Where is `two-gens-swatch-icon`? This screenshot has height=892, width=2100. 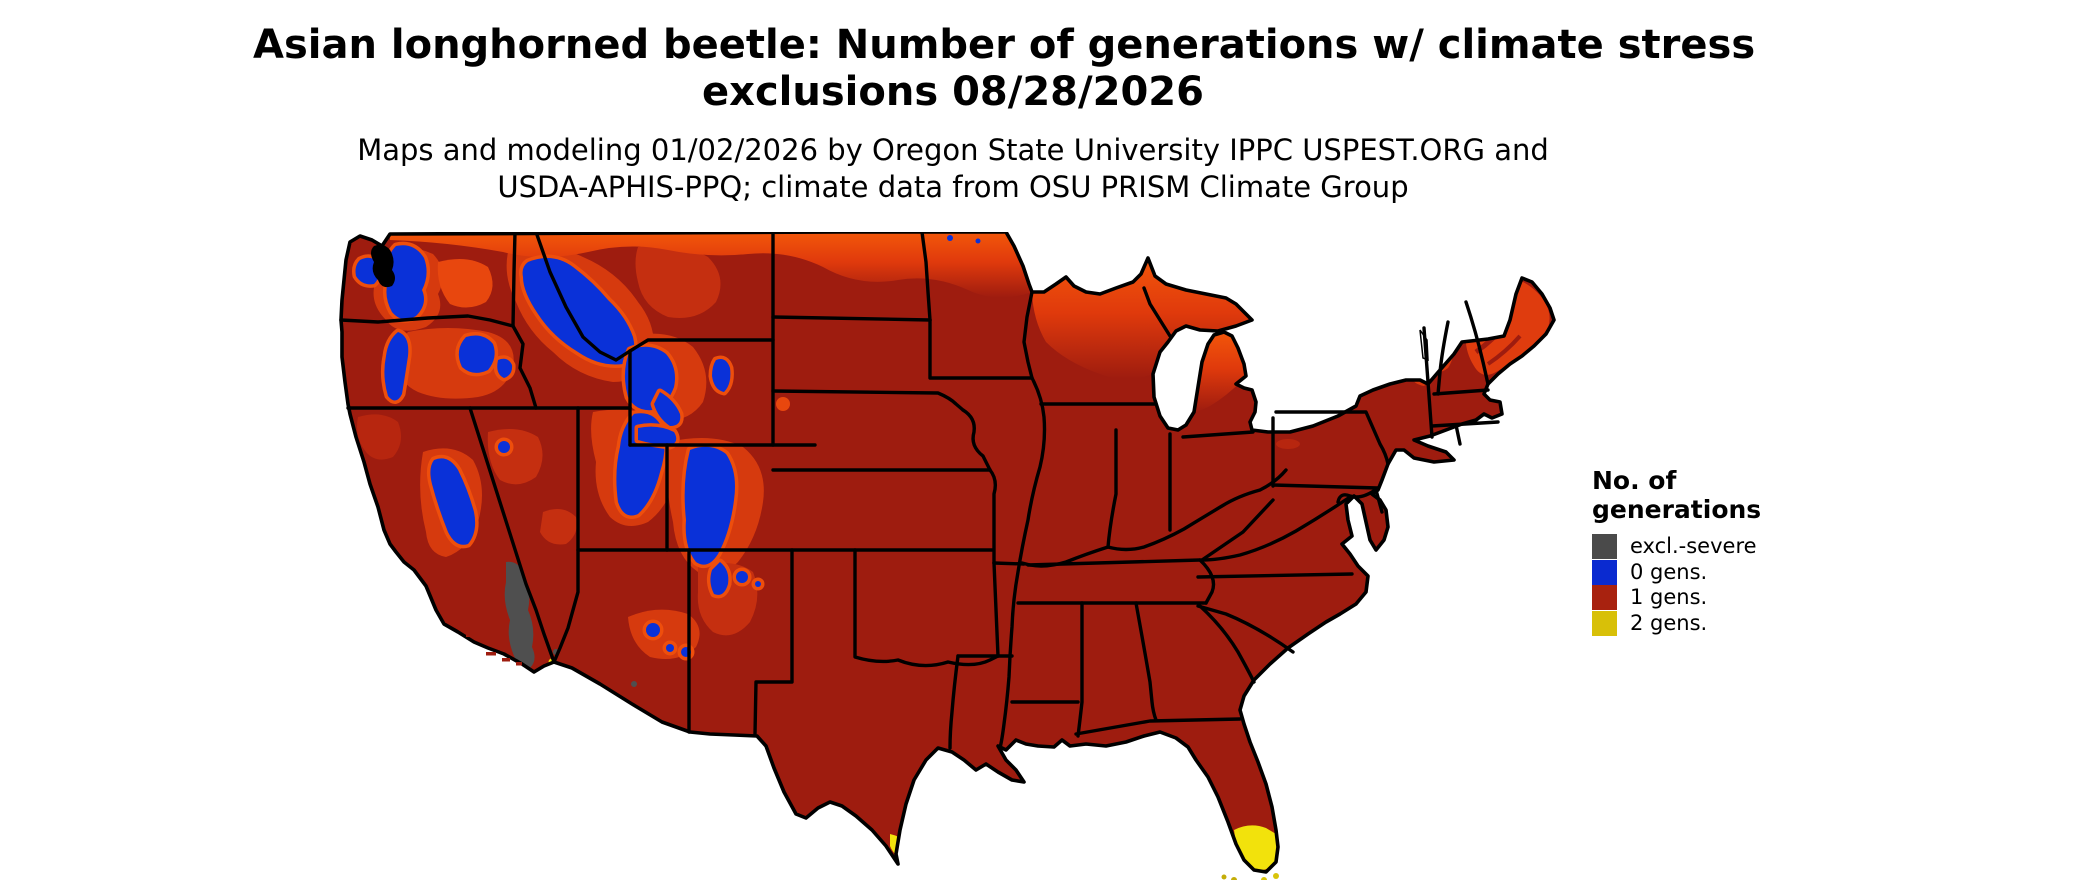 two-gens-swatch-icon is located at coordinates (1604, 623).